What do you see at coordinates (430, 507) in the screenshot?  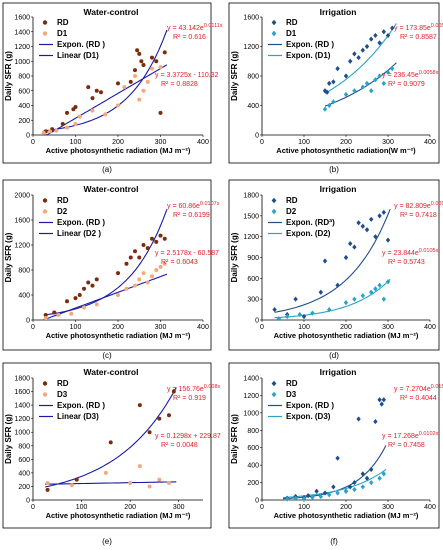 I see `x-tick-label: 400` at bounding box center [430, 507].